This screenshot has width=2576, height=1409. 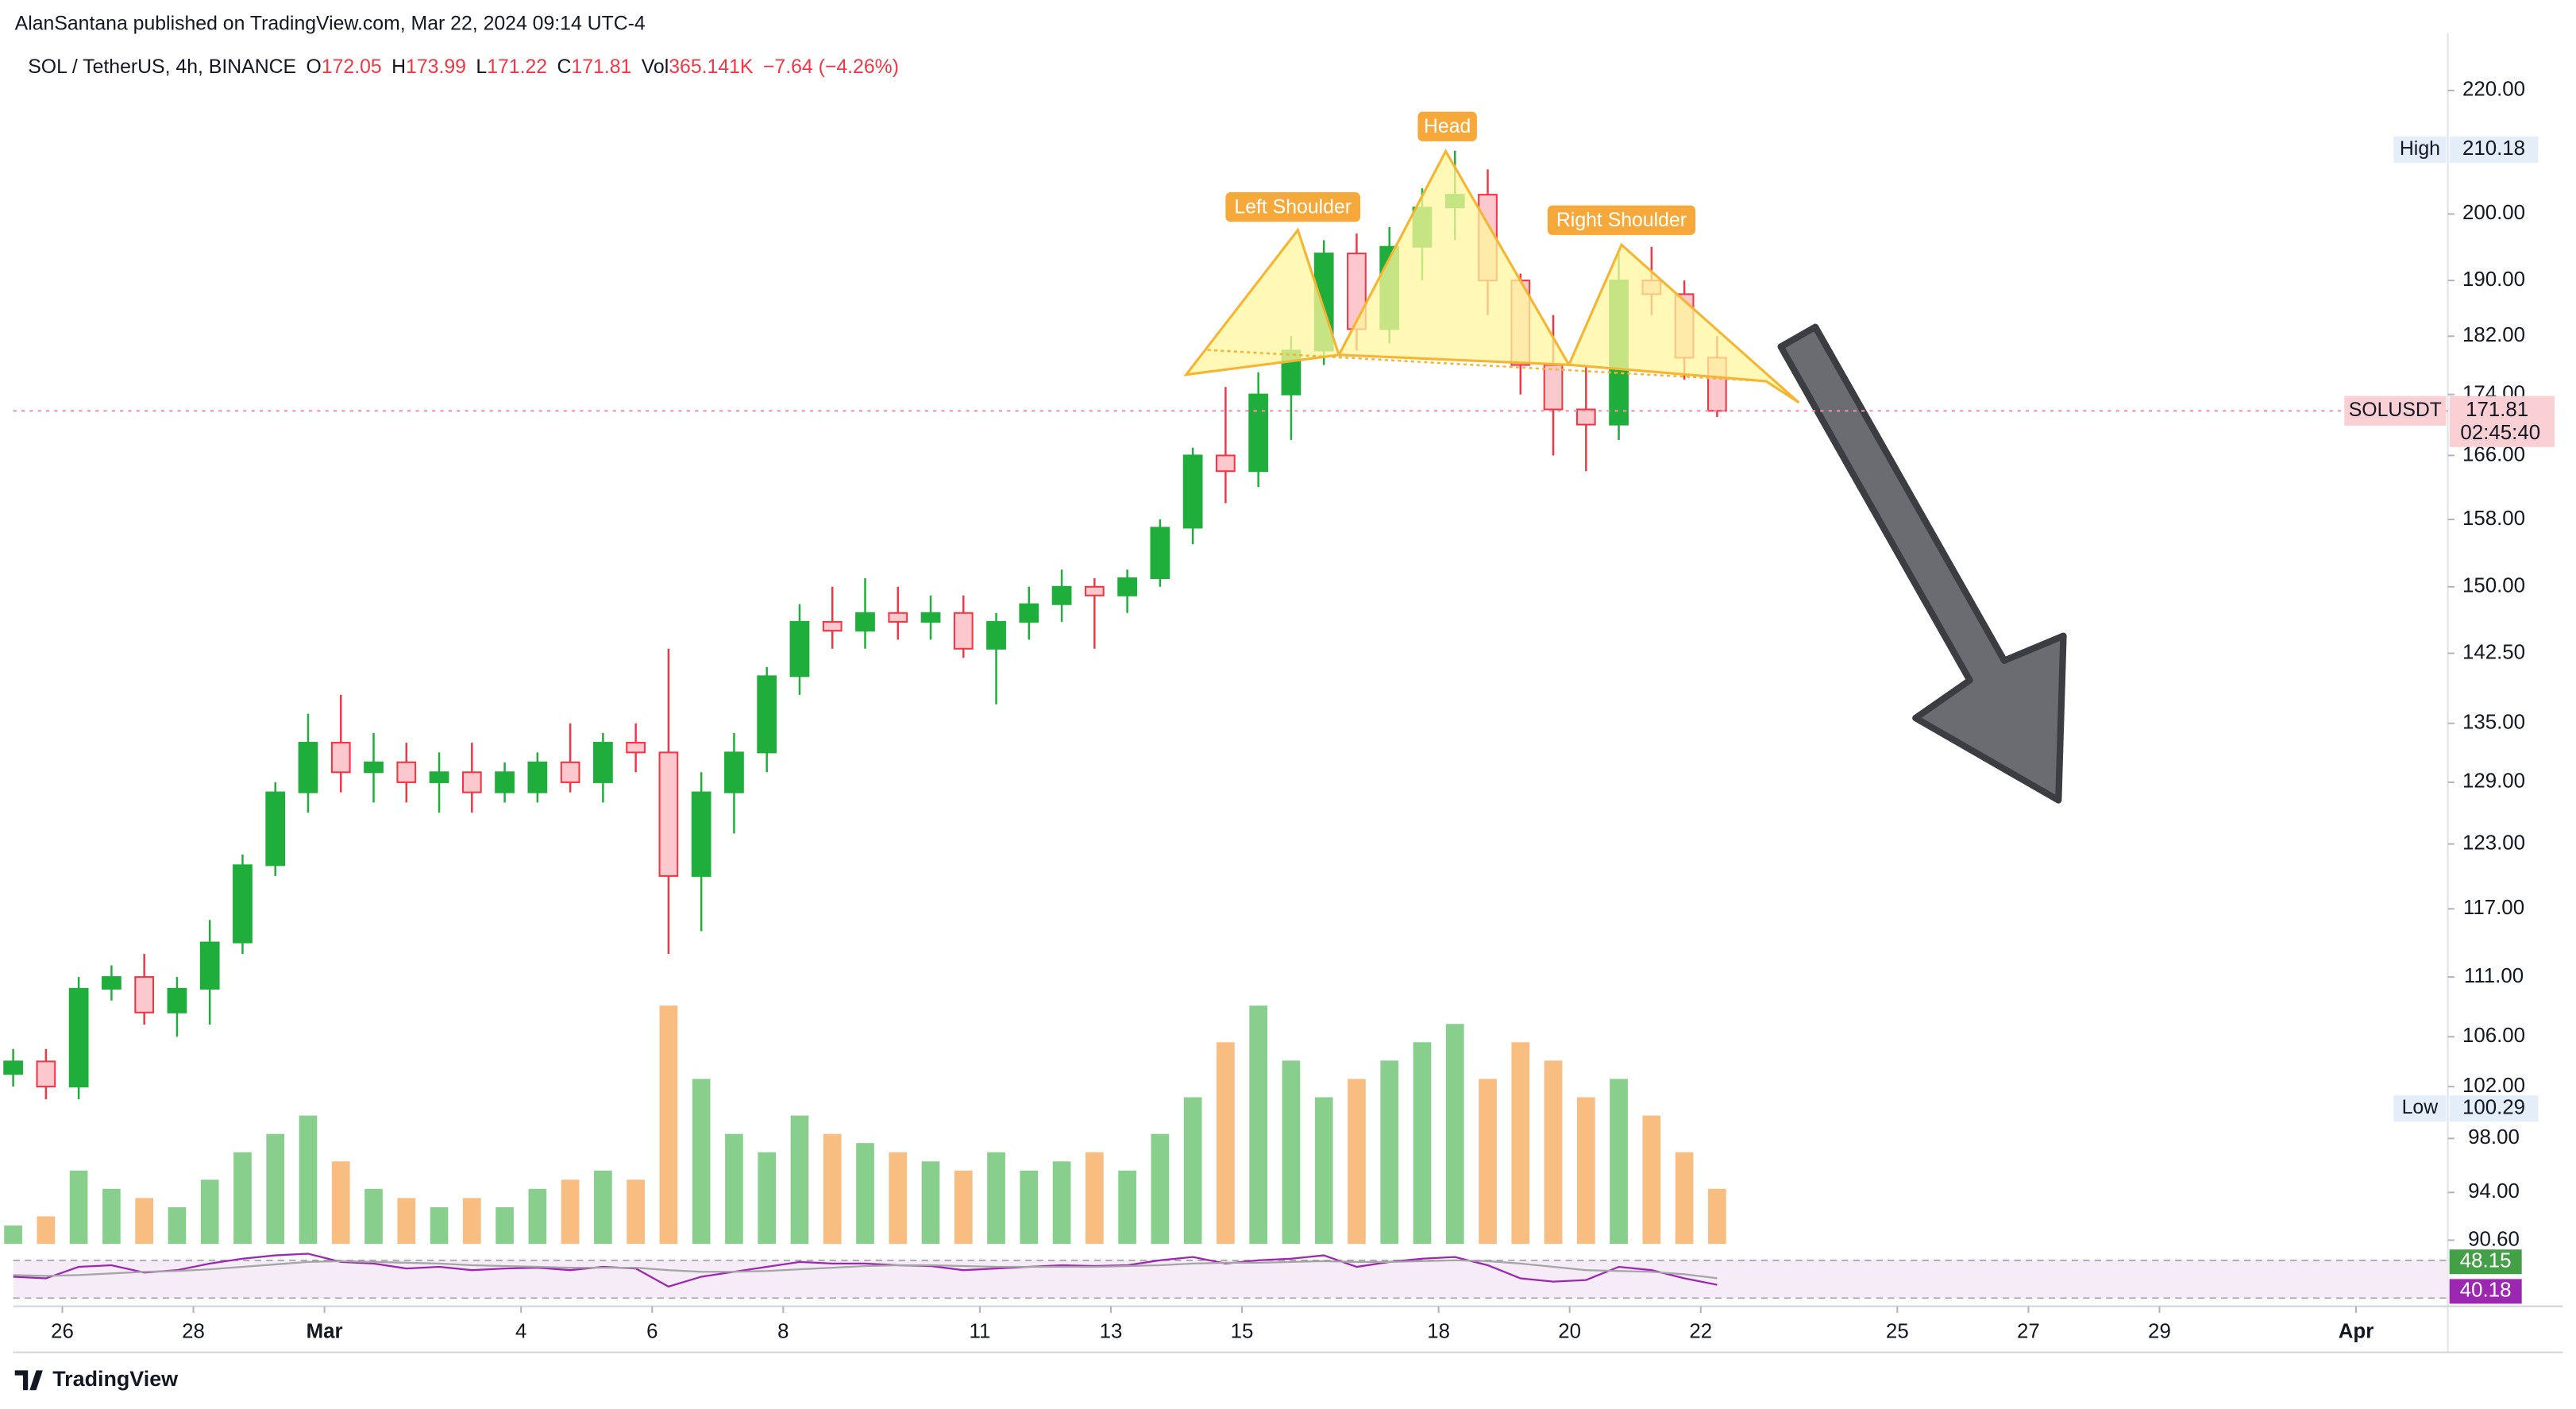 I want to click on head-shape, so click(x=1453, y=257).